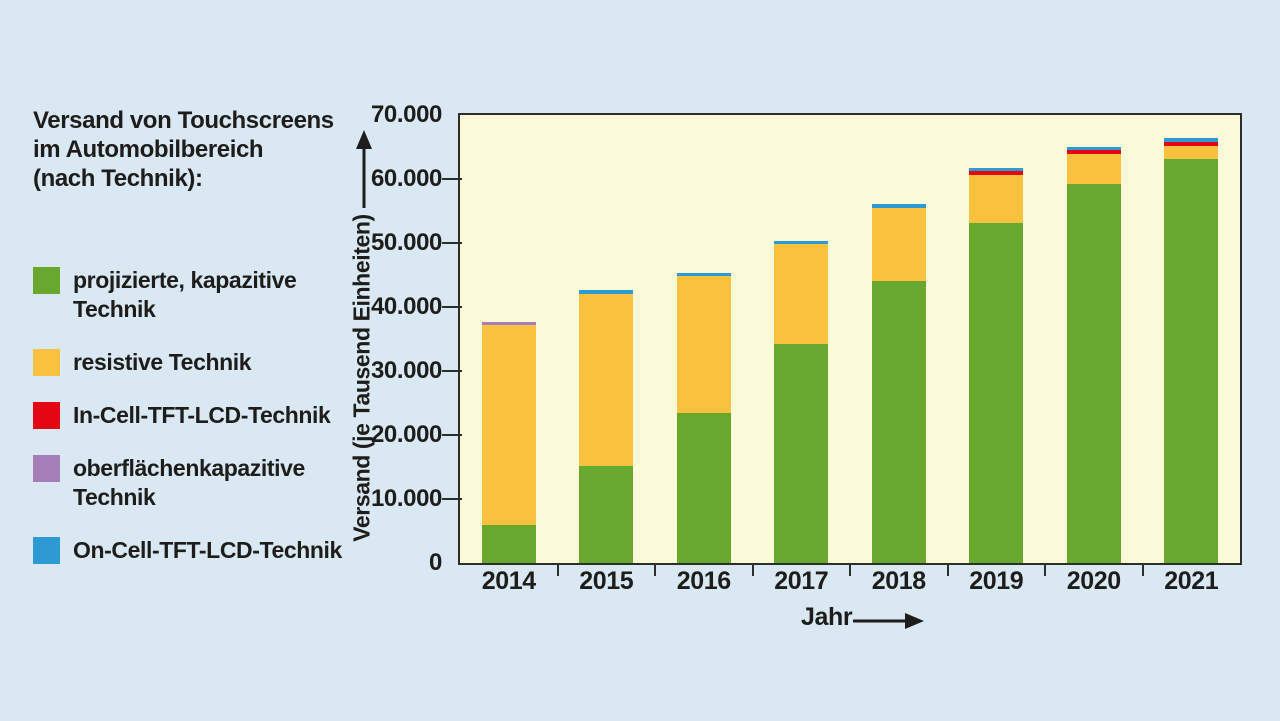  Describe the element at coordinates (46, 550) in the screenshot. I see `blue-swatch-icon` at that location.